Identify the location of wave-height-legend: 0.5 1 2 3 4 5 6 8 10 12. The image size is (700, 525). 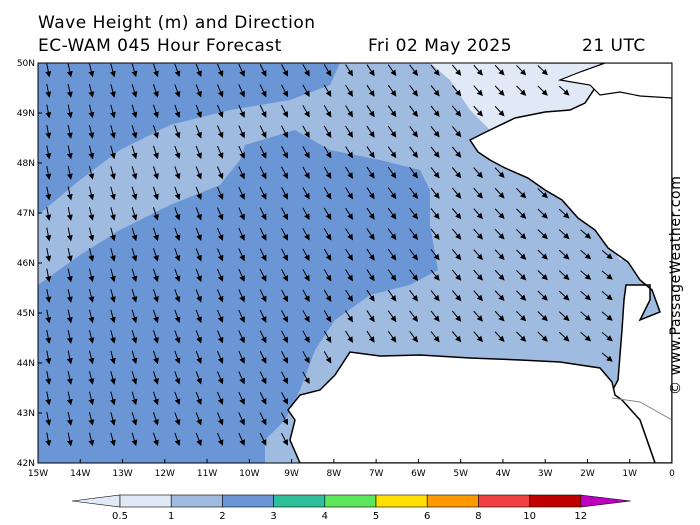
(351, 508).